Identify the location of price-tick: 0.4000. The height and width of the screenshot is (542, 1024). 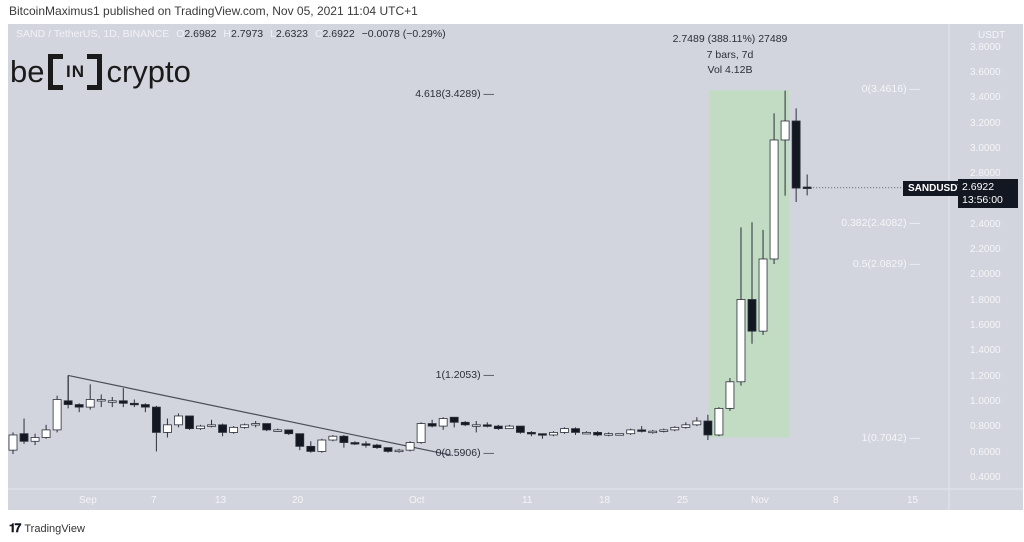
(985, 477).